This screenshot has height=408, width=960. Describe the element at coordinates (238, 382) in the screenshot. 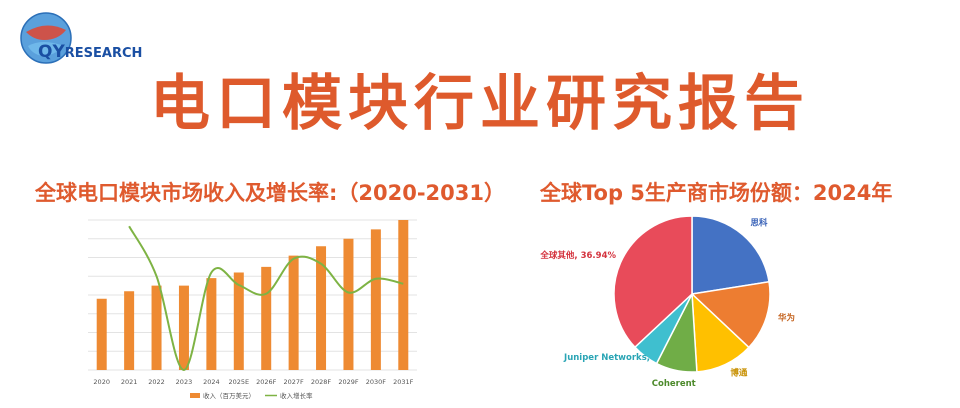

I see `x-tick-label: 2025E` at that location.